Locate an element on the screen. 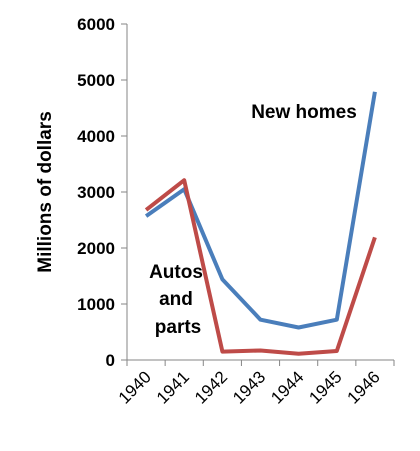 The height and width of the screenshot is (451, 420). x-tick-label: 1941 is located at coordinates (173, 387).